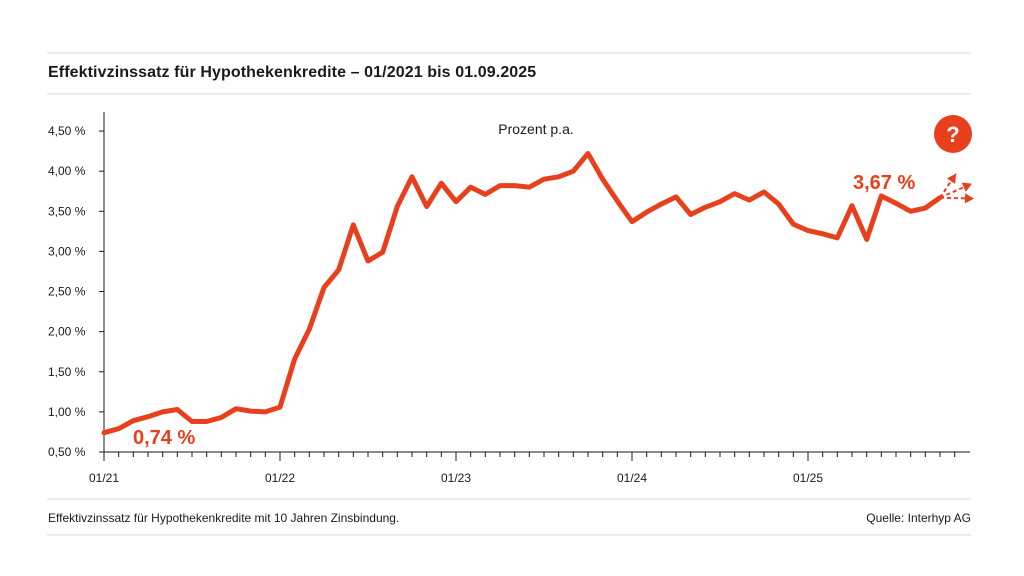  Describe the element at coordinates (67, 292) in the screenshot. I see `y-tick-label: 2,50 %` at that location.